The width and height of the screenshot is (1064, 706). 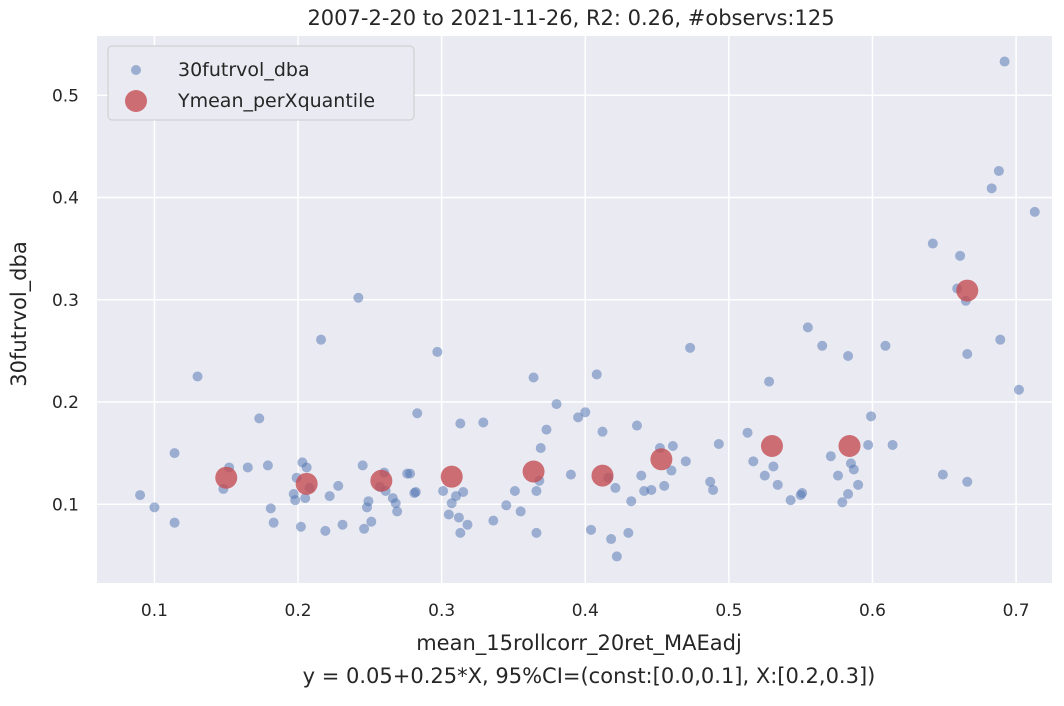 I want to click on x-tick-label: 0.7, so click(x=1016, y=611).